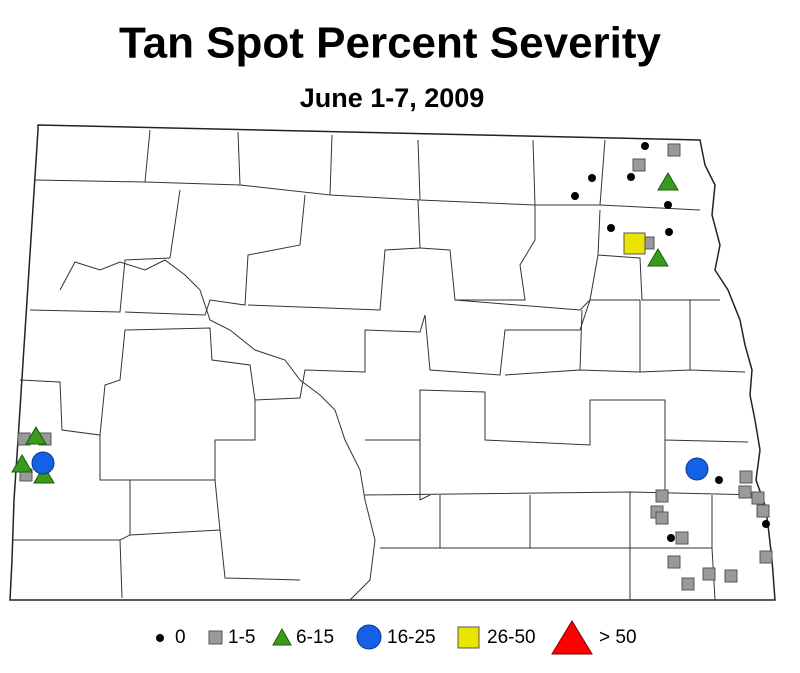 Image resolution: width=800 pixels, height=673 pixels. What do you see at coordinates (634, 243) in the screenshot?
I see `obs-yellow-square` at bounding box center [634, 243].